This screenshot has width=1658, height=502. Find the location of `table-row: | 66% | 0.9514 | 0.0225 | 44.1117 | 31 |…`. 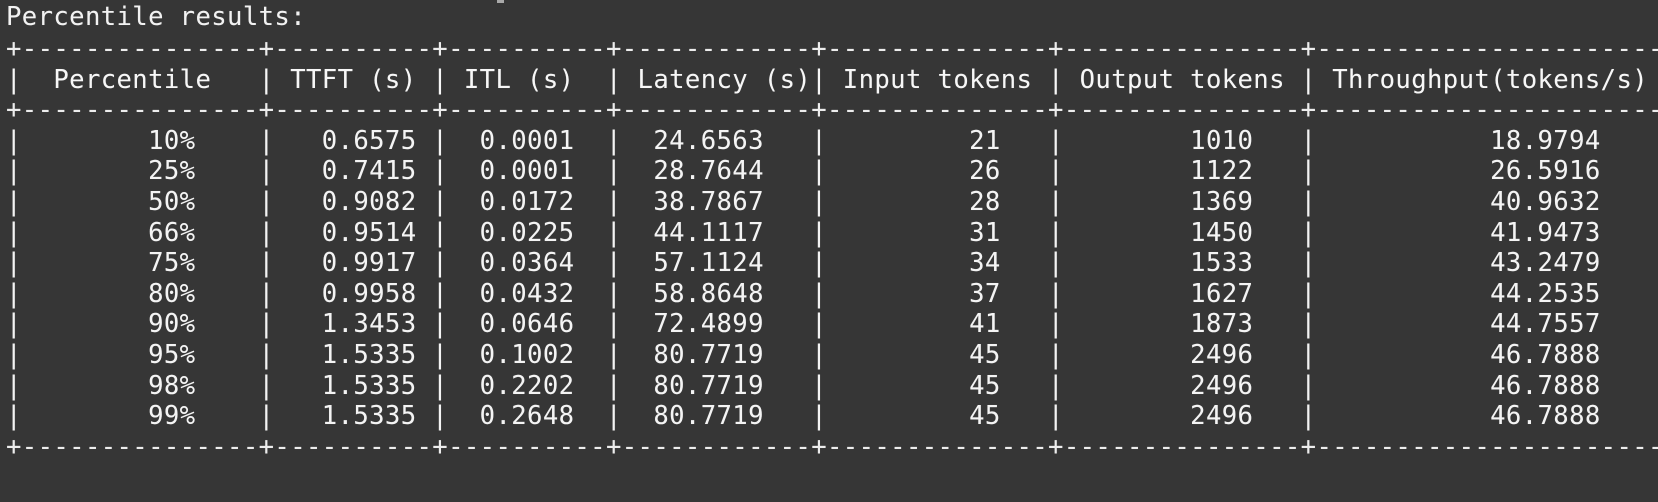

table-row: | 66% | 0.9514 | 0.0225 | 44.1117 | 31 |… is located at coordinates (832, 232).